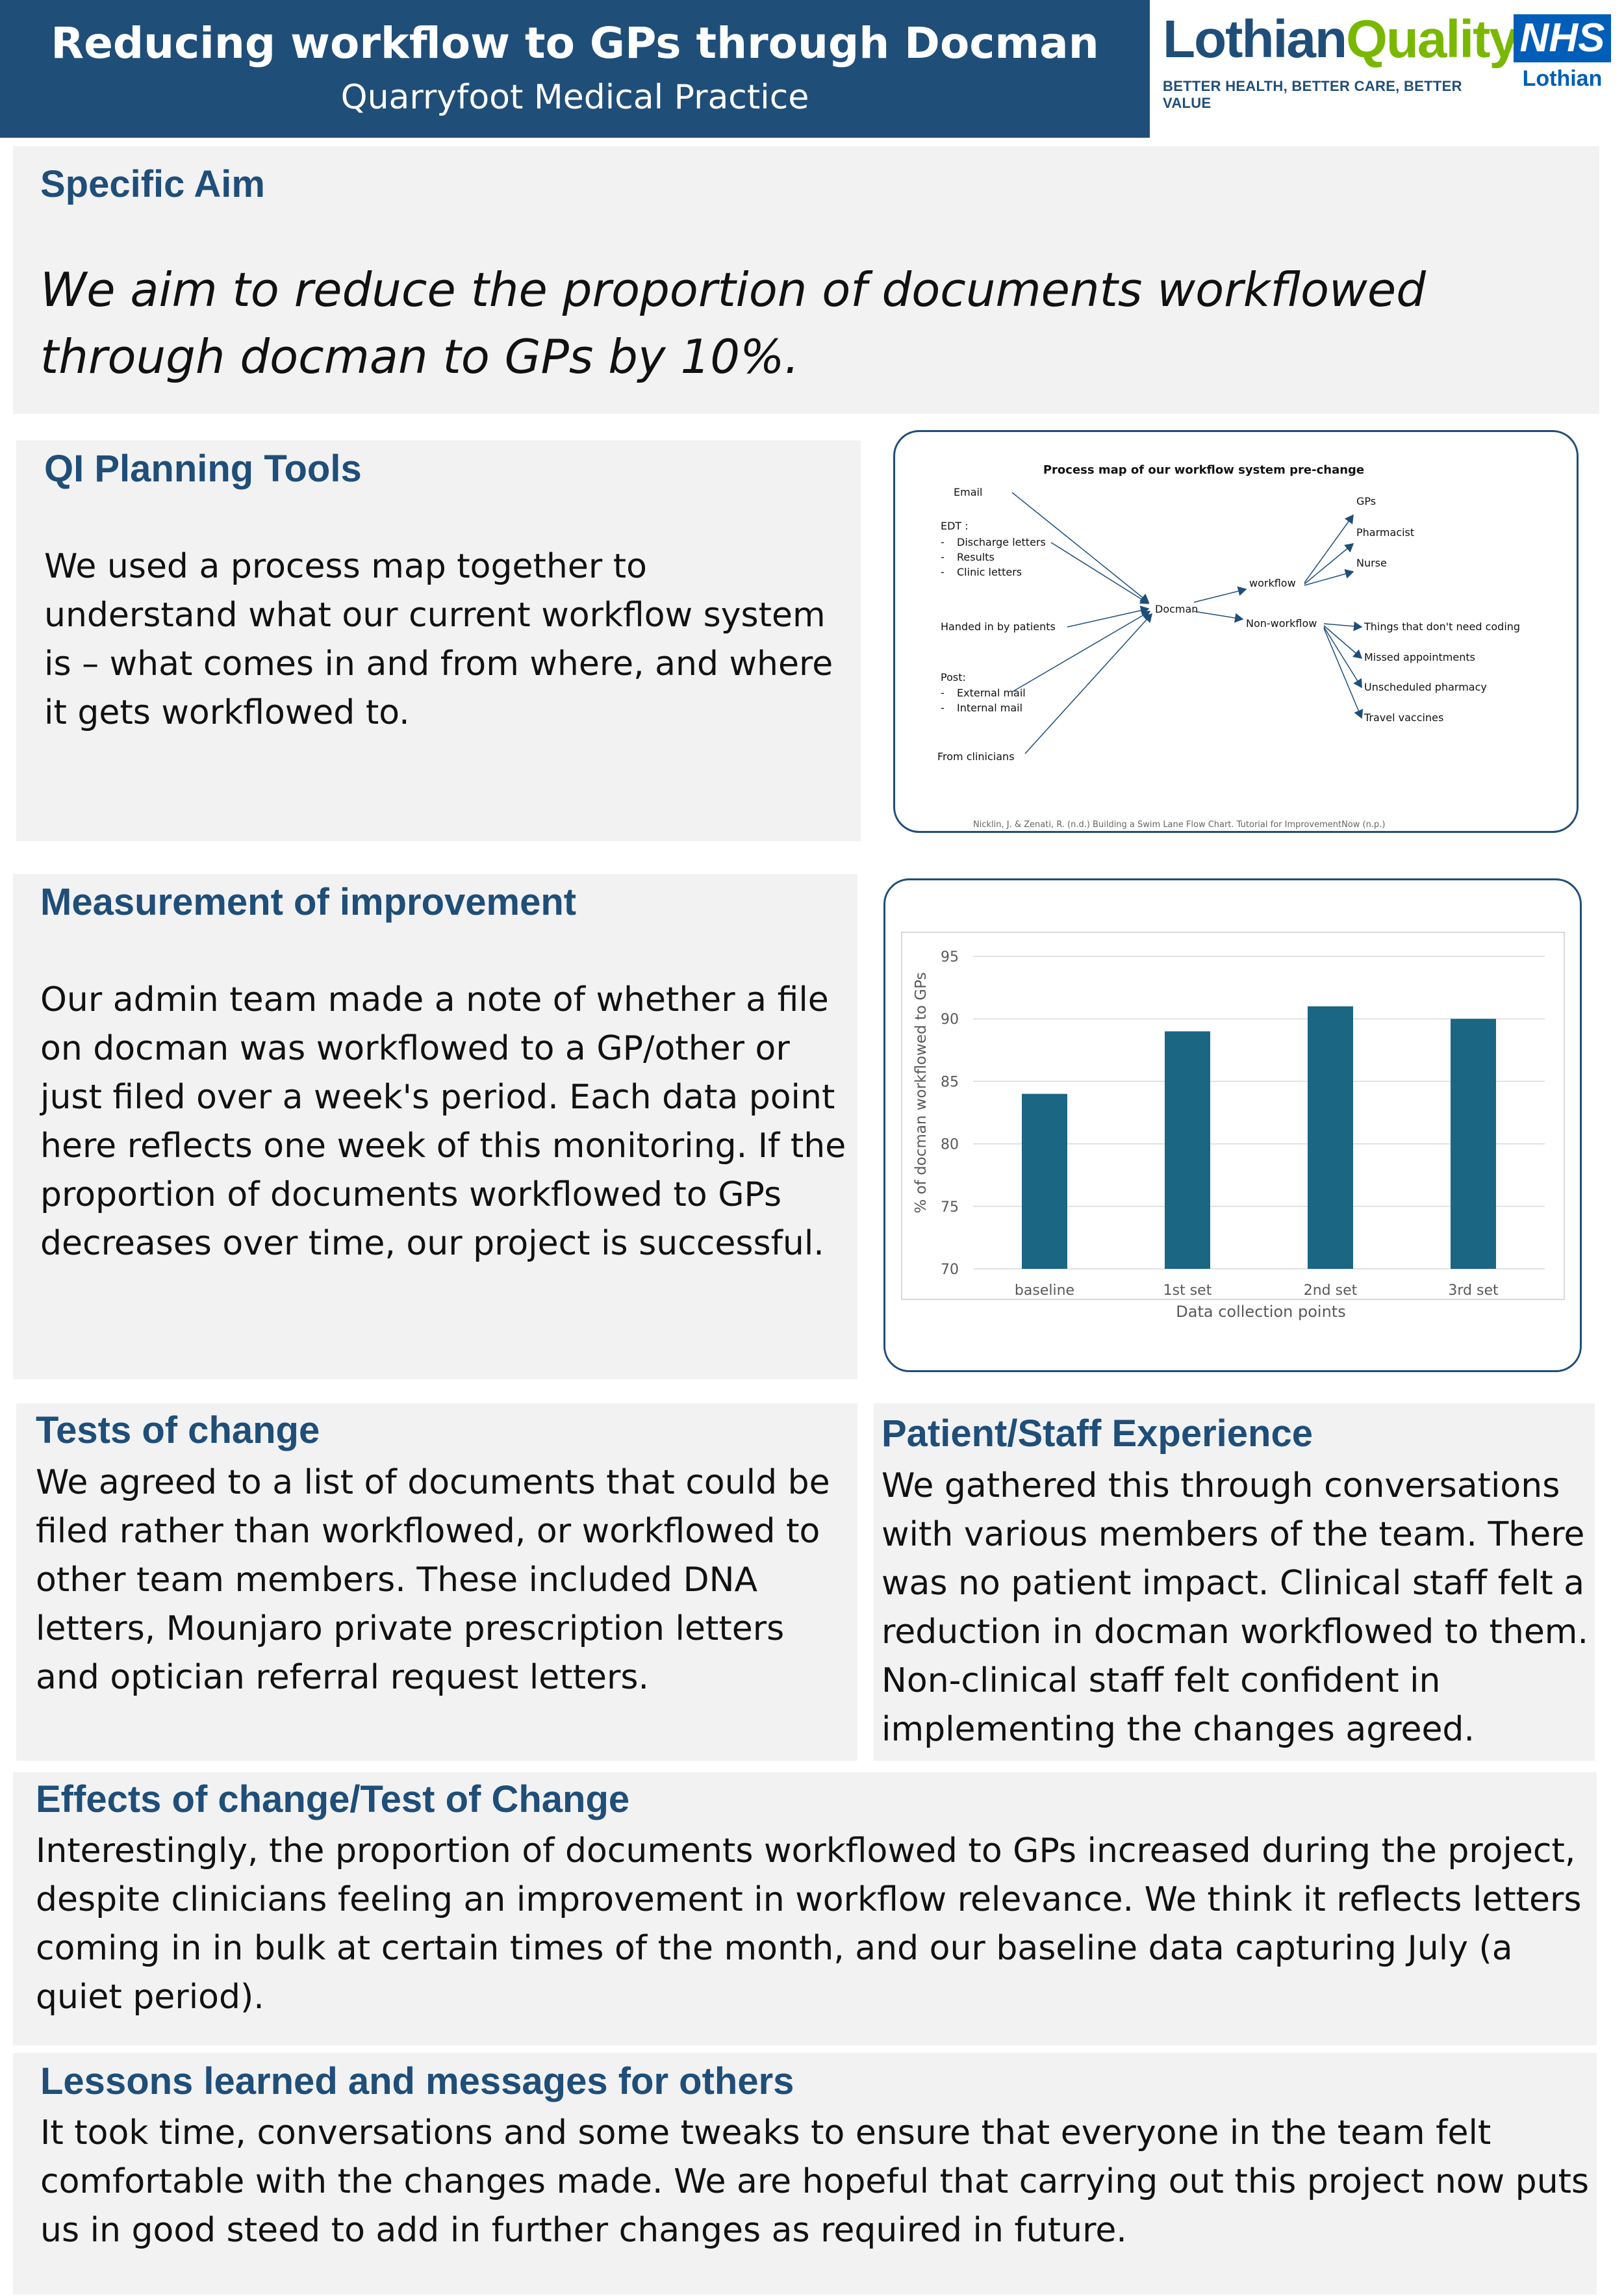 This screenshot has width=1624, height=2296. I want to click on y-tick-label: 75, so click(950, 1207).